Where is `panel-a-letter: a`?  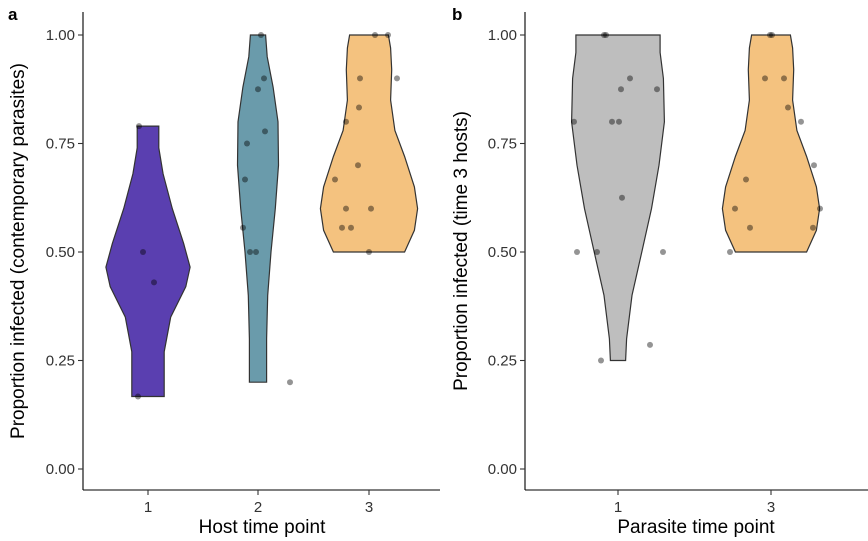 panel-a-letter: a is located at coordinates (13, 14).